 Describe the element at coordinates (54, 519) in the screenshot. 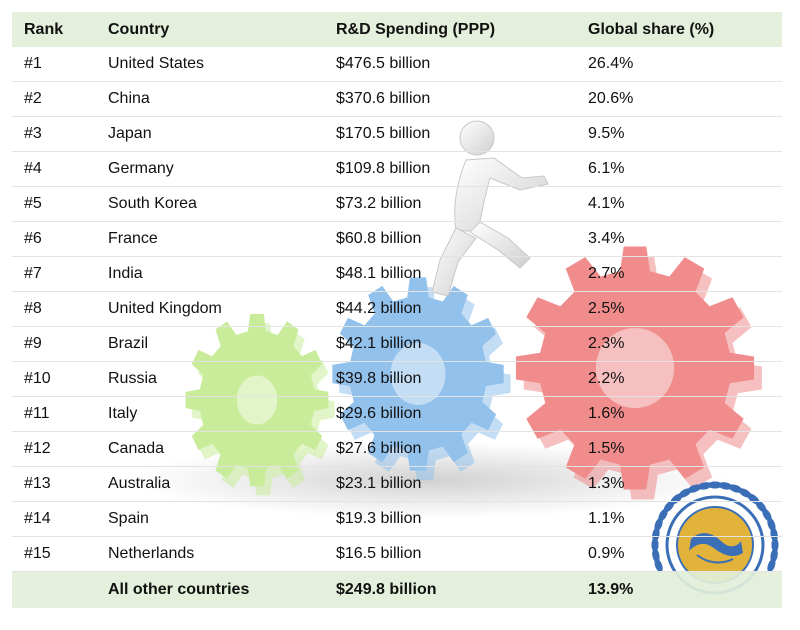

I see `rank-cell: #14` at that location.